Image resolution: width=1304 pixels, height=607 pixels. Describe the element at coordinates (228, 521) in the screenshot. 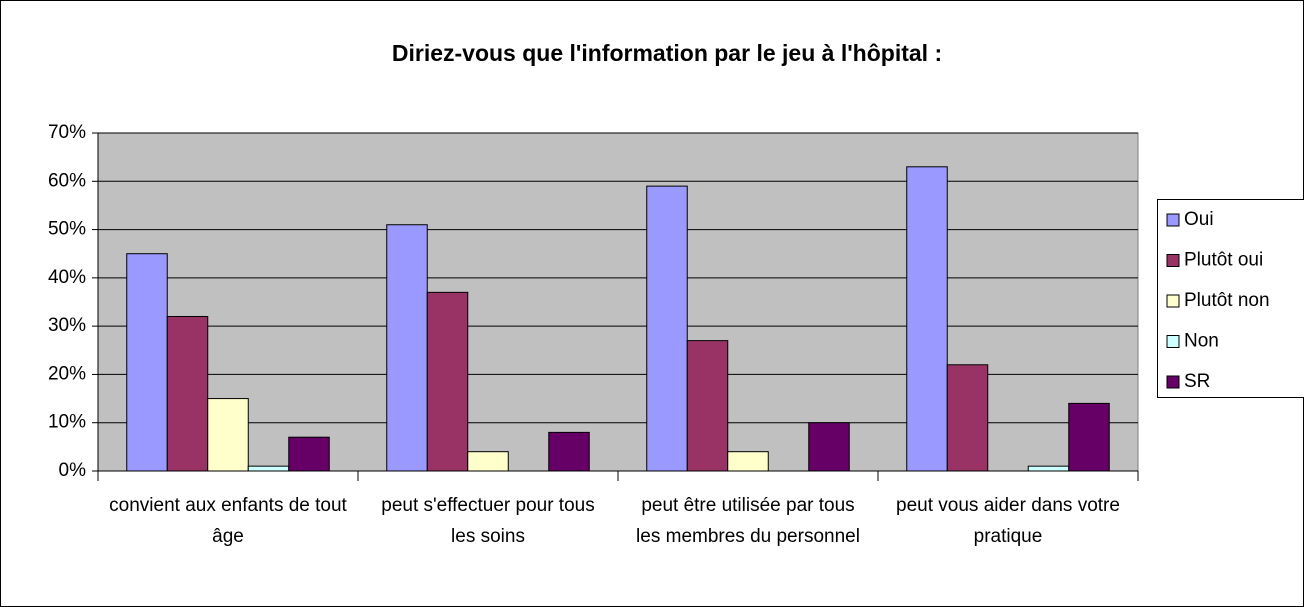

I see `x-tick-label: convient aux enfants de tout âge` at that location.